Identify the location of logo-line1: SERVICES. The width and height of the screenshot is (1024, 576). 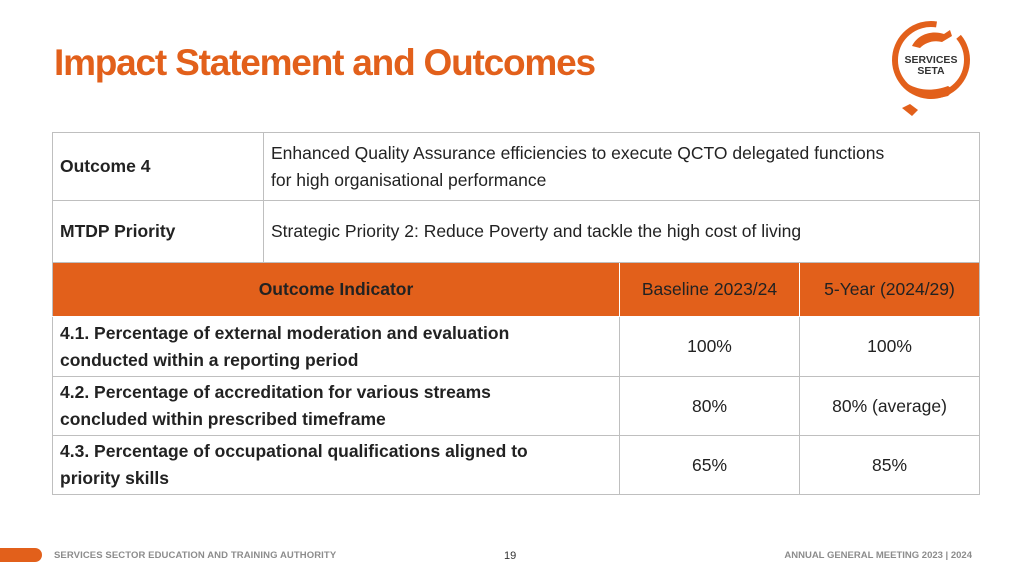
(931, 60).